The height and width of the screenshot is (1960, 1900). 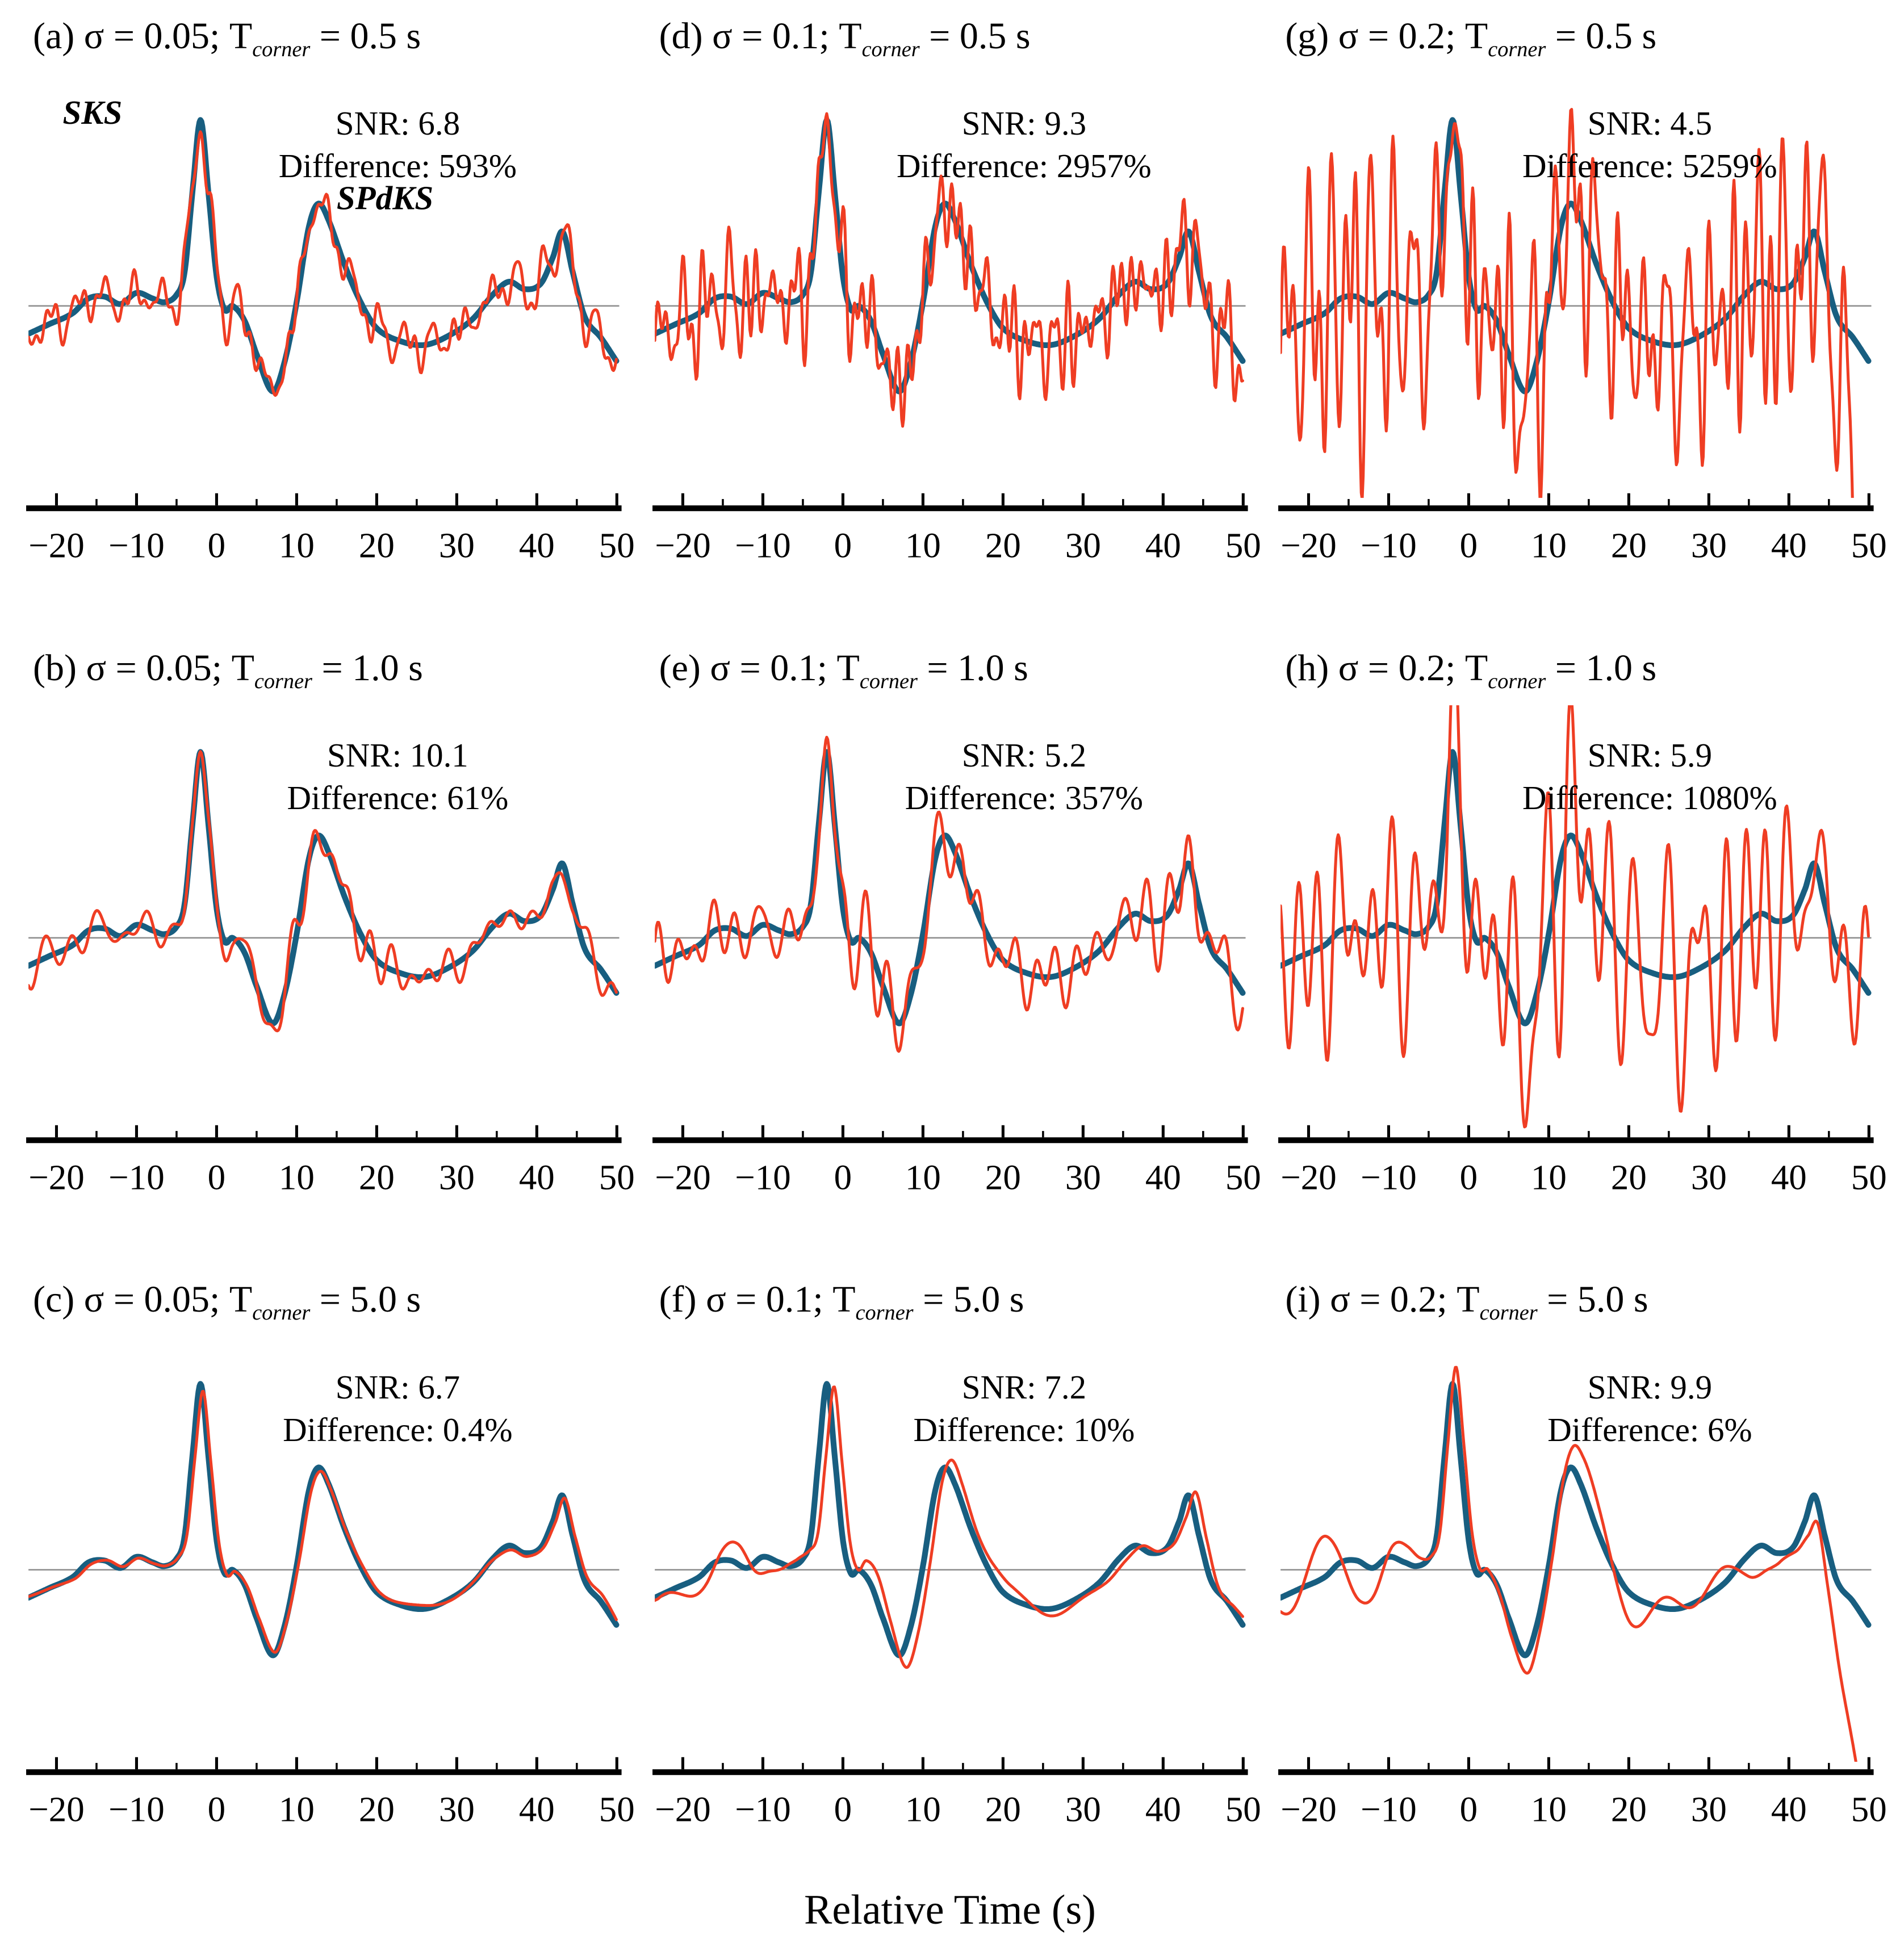 I want to click on panel-title-pre: (i) σ = 0.2; T, so click(x=1382, y=1300).